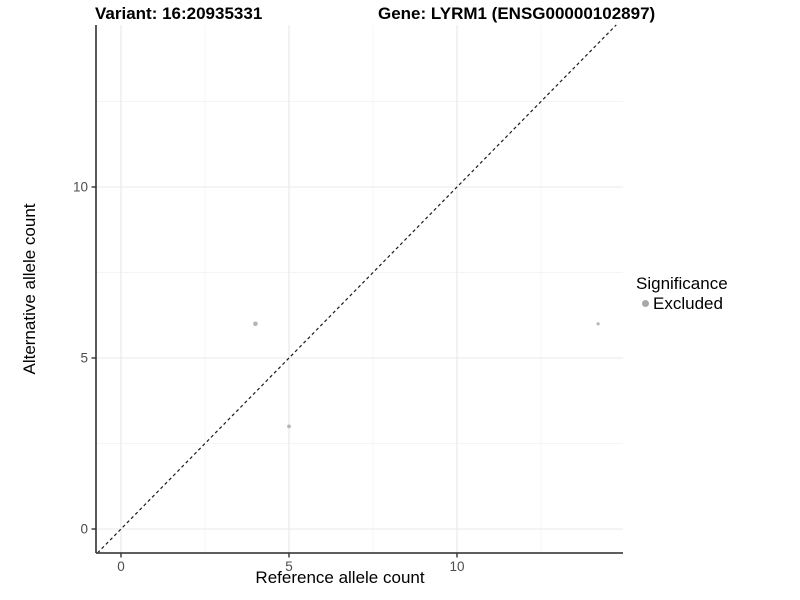 This screenshot has height=600, width=800. What do you see at coordinates (179, 13) in the screenshot?
I see `plot-title-variant: Variant: 16:20935331` at bounding box center [179, 13].